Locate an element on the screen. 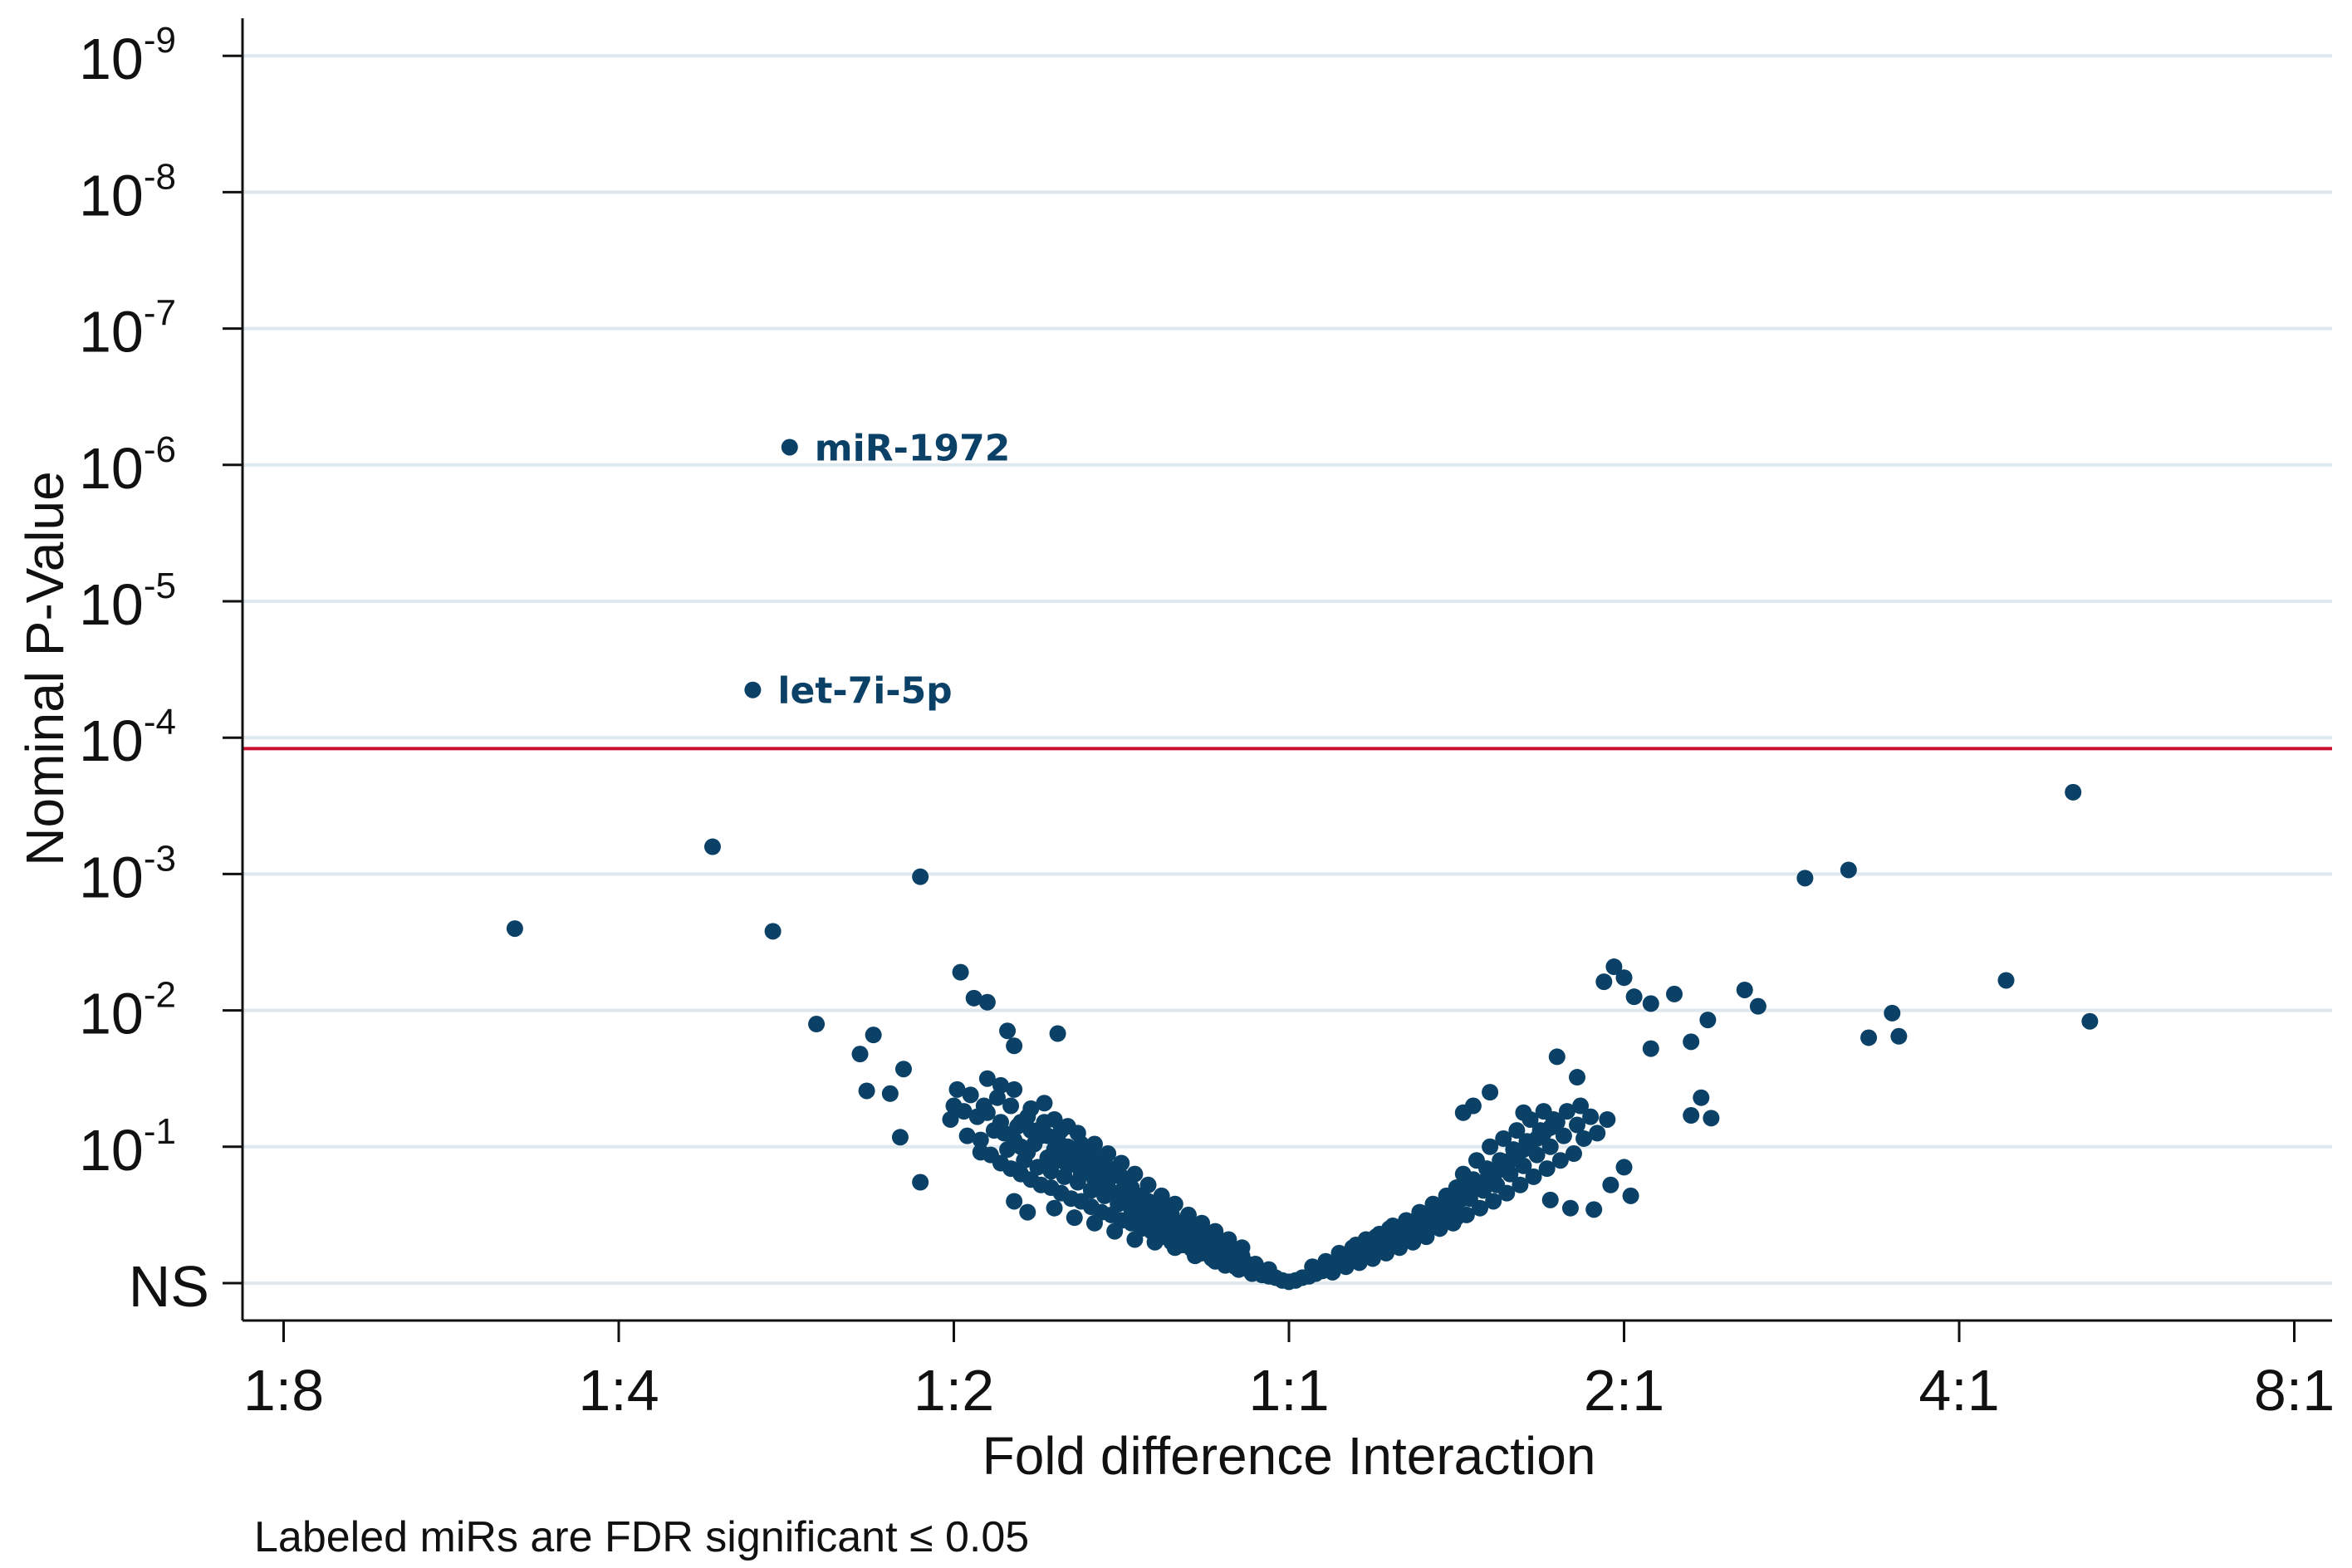 This screenshot has width=2352, height=1568. point-labels: miR-1972 let-7i-5p is located at coordinates (877, 570).